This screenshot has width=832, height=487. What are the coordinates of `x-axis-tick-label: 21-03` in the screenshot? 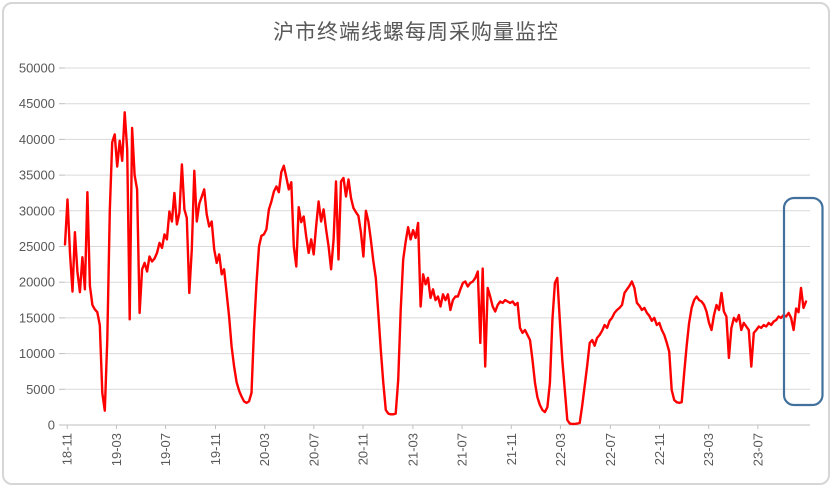 It's located at (412, 449).